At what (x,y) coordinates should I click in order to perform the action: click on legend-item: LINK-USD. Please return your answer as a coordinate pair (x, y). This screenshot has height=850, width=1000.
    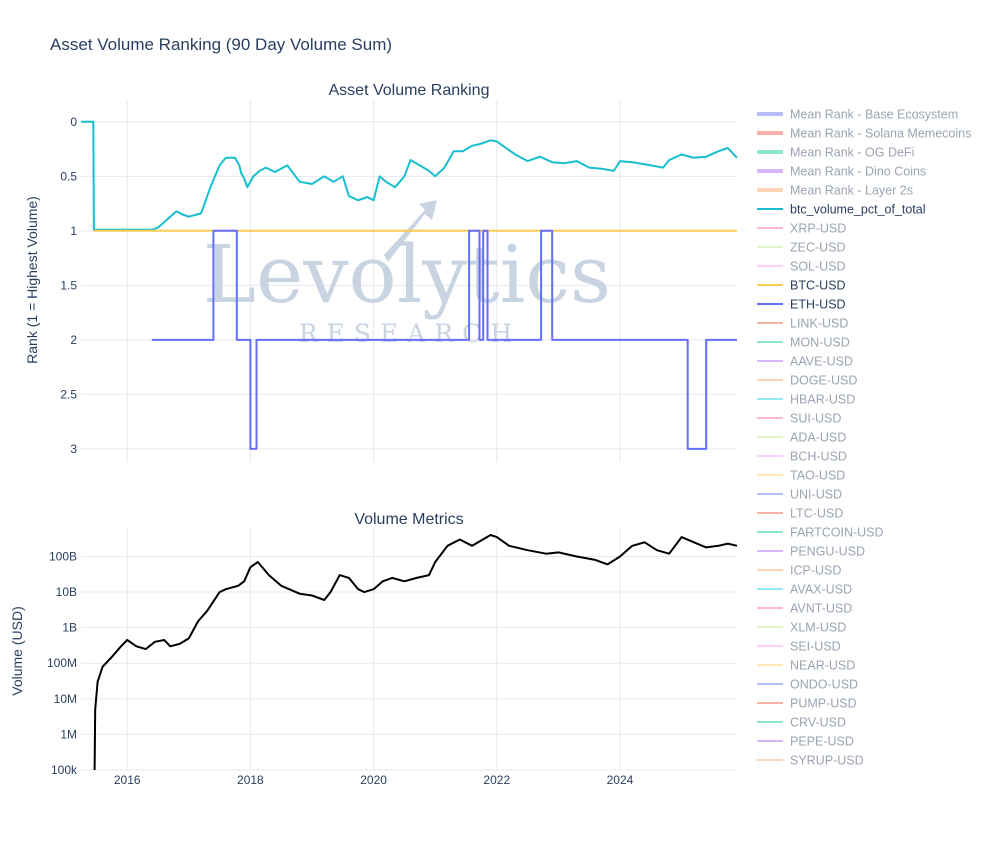
    Looking at the image, I should click on (802, 324).